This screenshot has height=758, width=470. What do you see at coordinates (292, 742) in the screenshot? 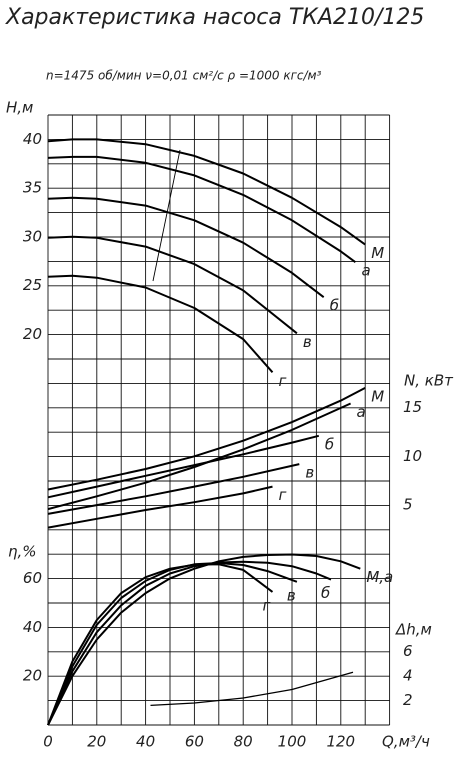
I see `x-tick-label: 100` at bounding box center [292, 742].